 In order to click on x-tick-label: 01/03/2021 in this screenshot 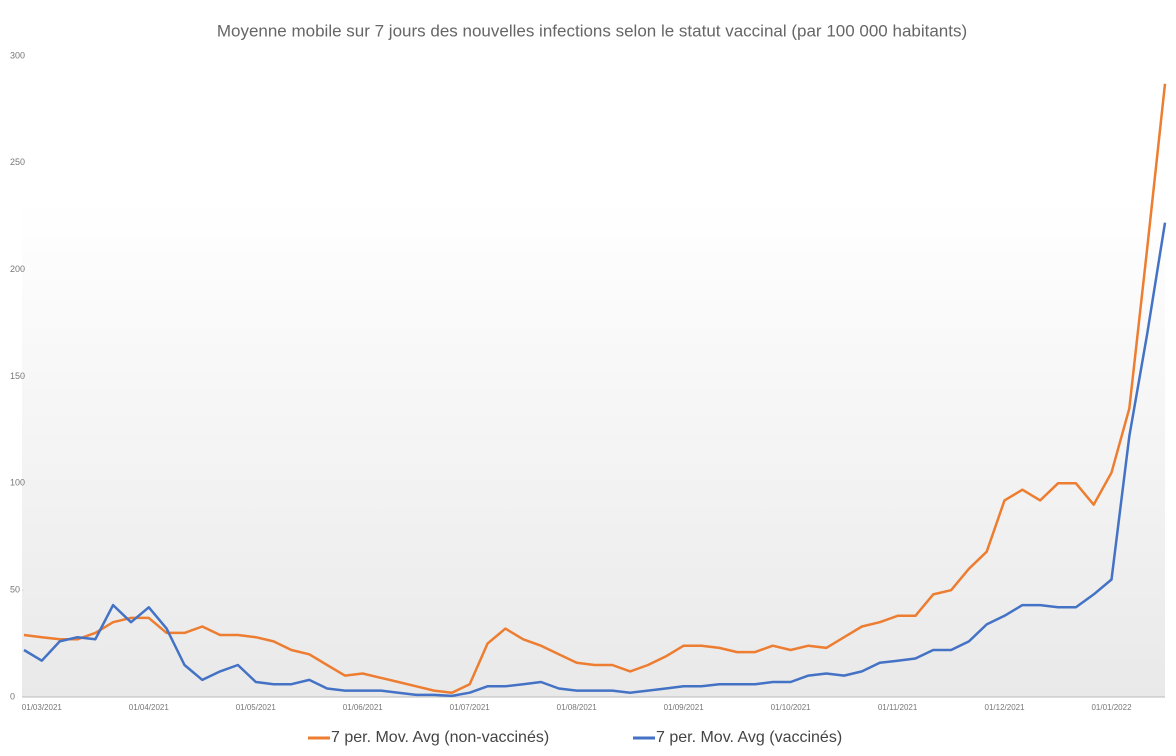, I will do `click(42, 707)`.